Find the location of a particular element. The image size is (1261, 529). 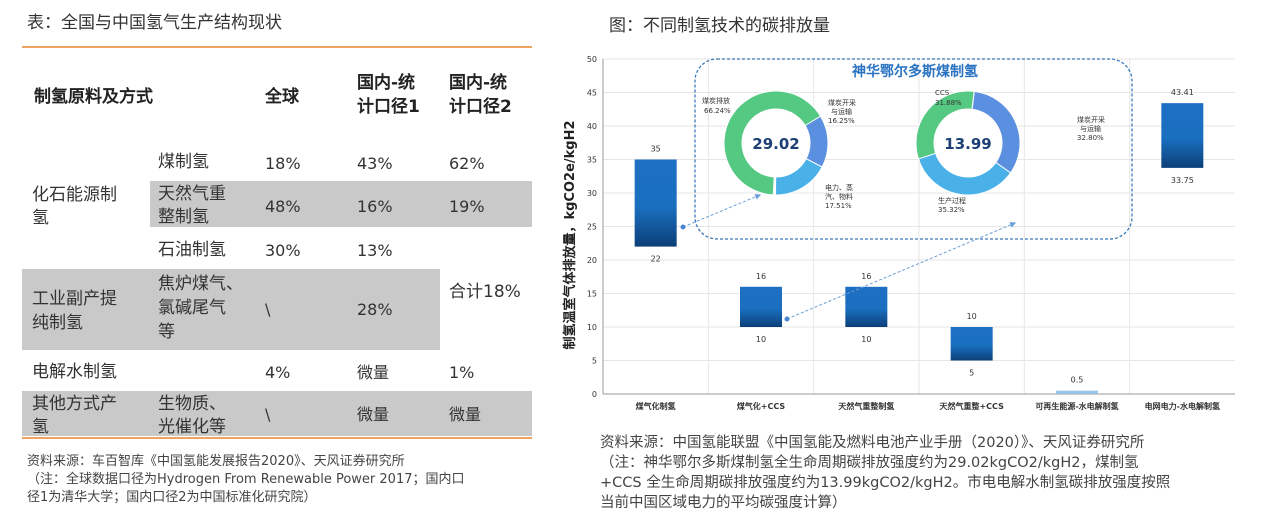

group-industrial-line2: 纯制氢 is located at coordinates (57, 323).